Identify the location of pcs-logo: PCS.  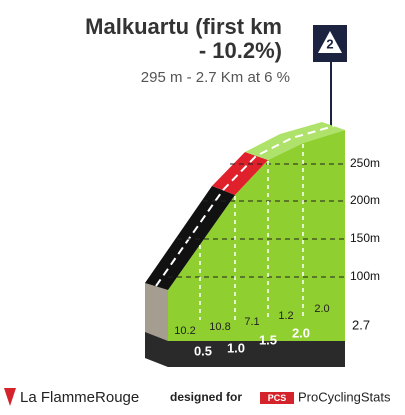
(277, 398).